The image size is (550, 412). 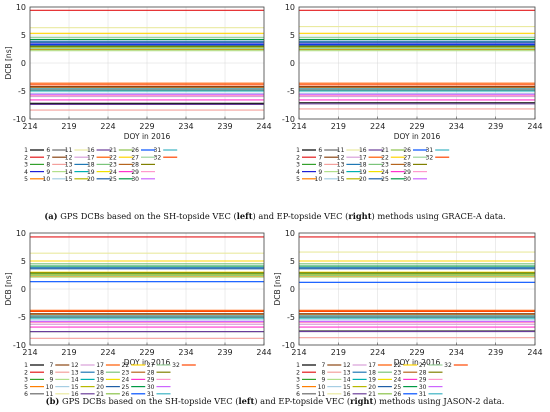 What do you see at coordinates (298, 179) in the screenshot?
I see `legend-label-prn-5: 5` at bounding box center [298, 179].